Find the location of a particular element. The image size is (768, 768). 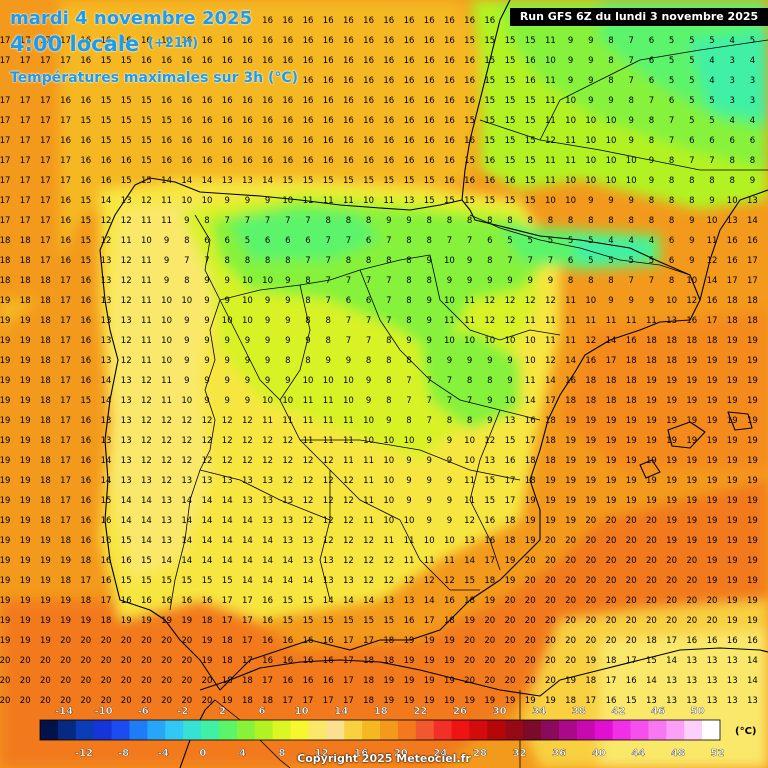

grid-value: 4 is located at coordinates (731, 41).